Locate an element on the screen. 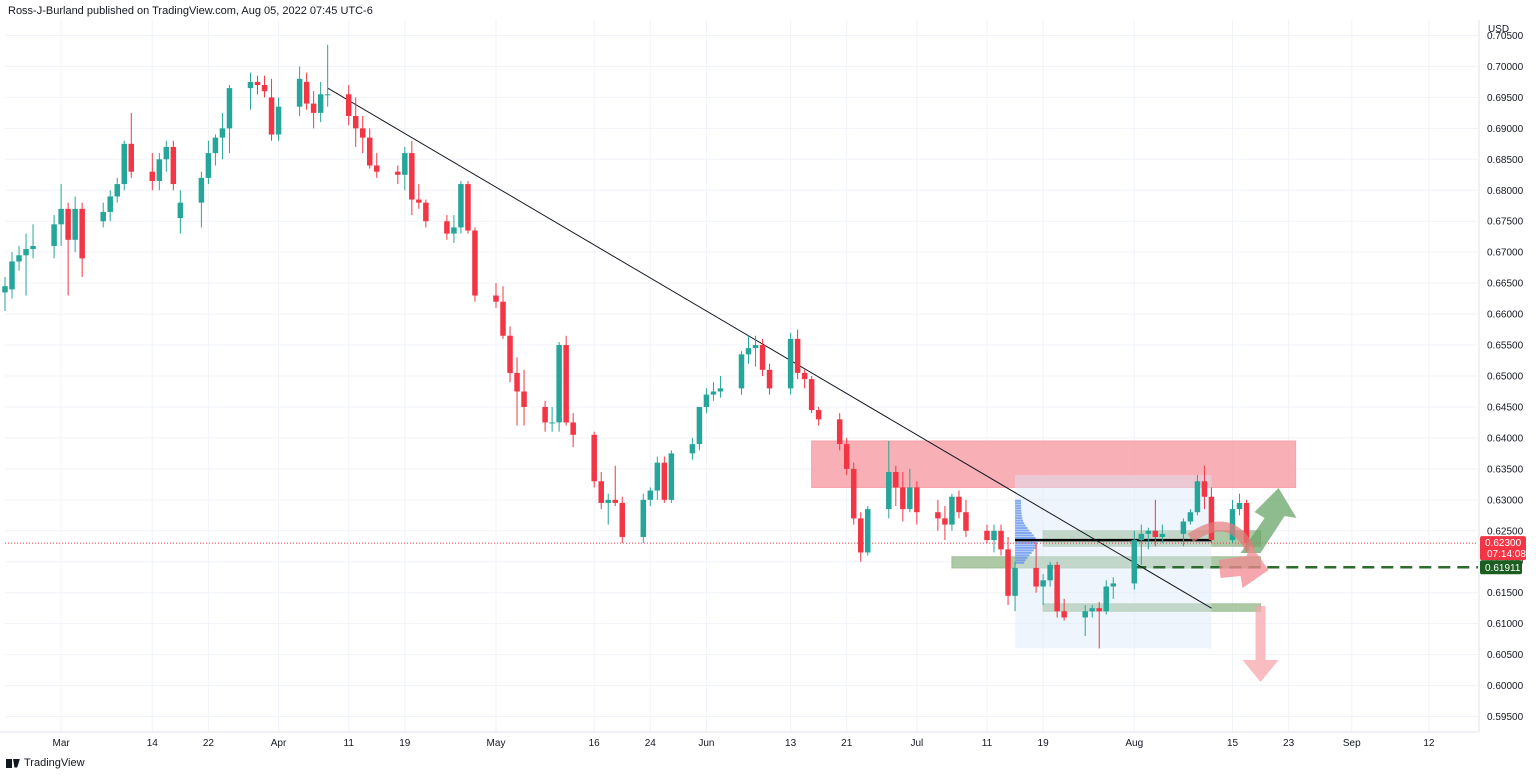  tradingview-footer: TradingView is located at coordinates (45, 763).